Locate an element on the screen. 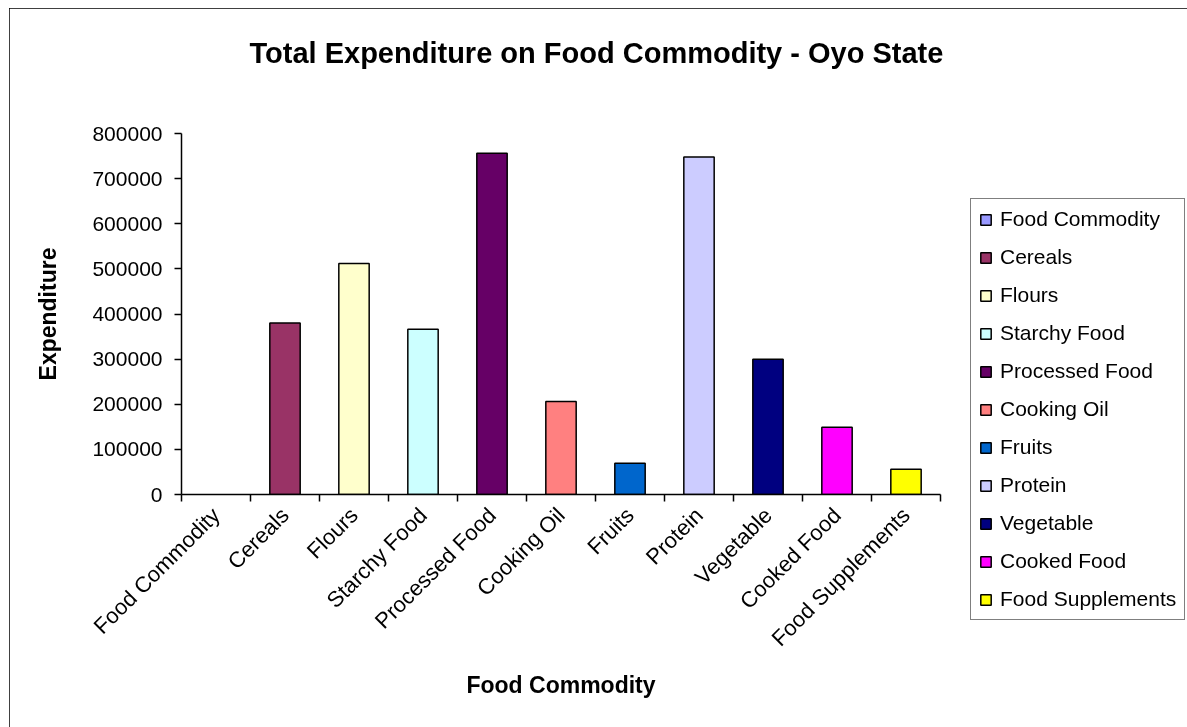 This screenshot has width=1187, height=727. y-tick-label: 200000 is located at coordinates (127, 404).